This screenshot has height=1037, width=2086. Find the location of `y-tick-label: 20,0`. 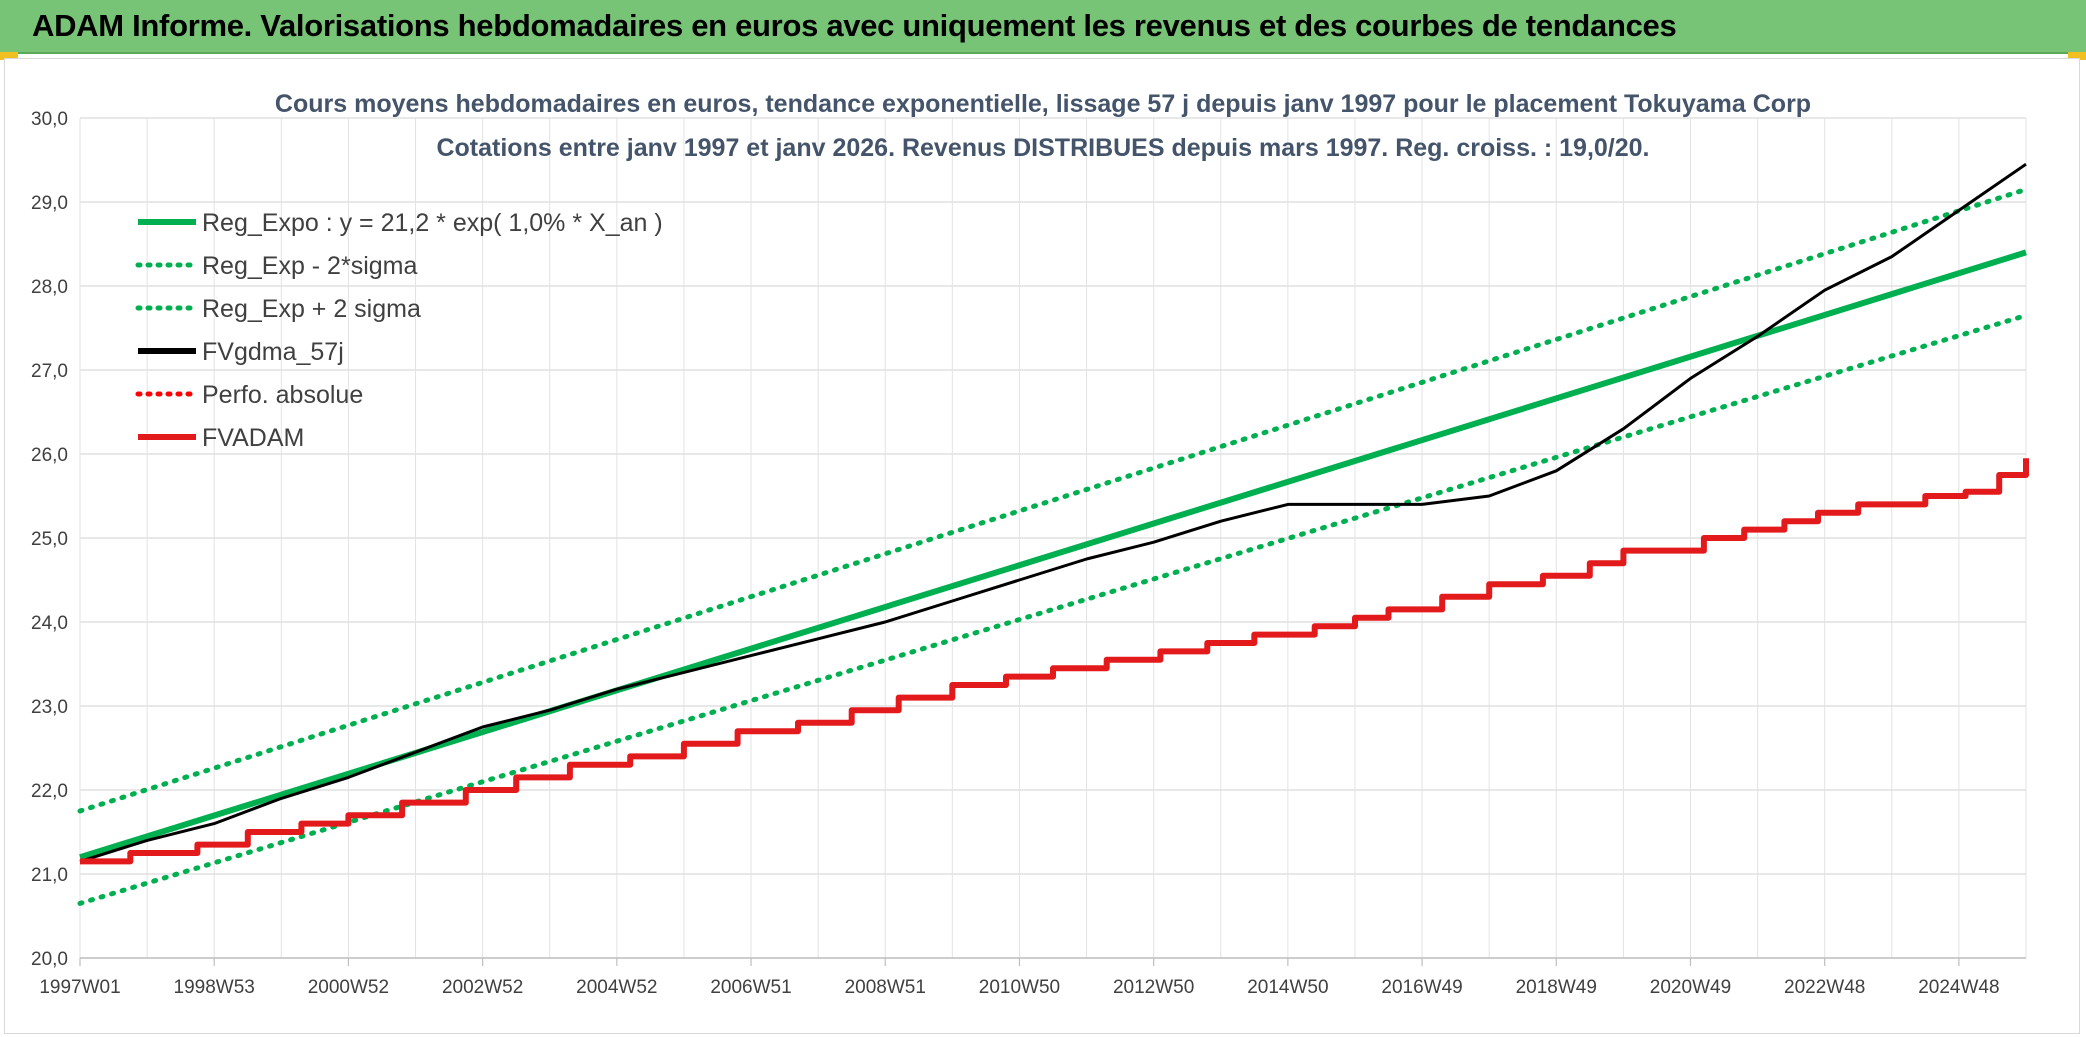

y-tick-label: 20,0 is located at coordinates (49, 959).